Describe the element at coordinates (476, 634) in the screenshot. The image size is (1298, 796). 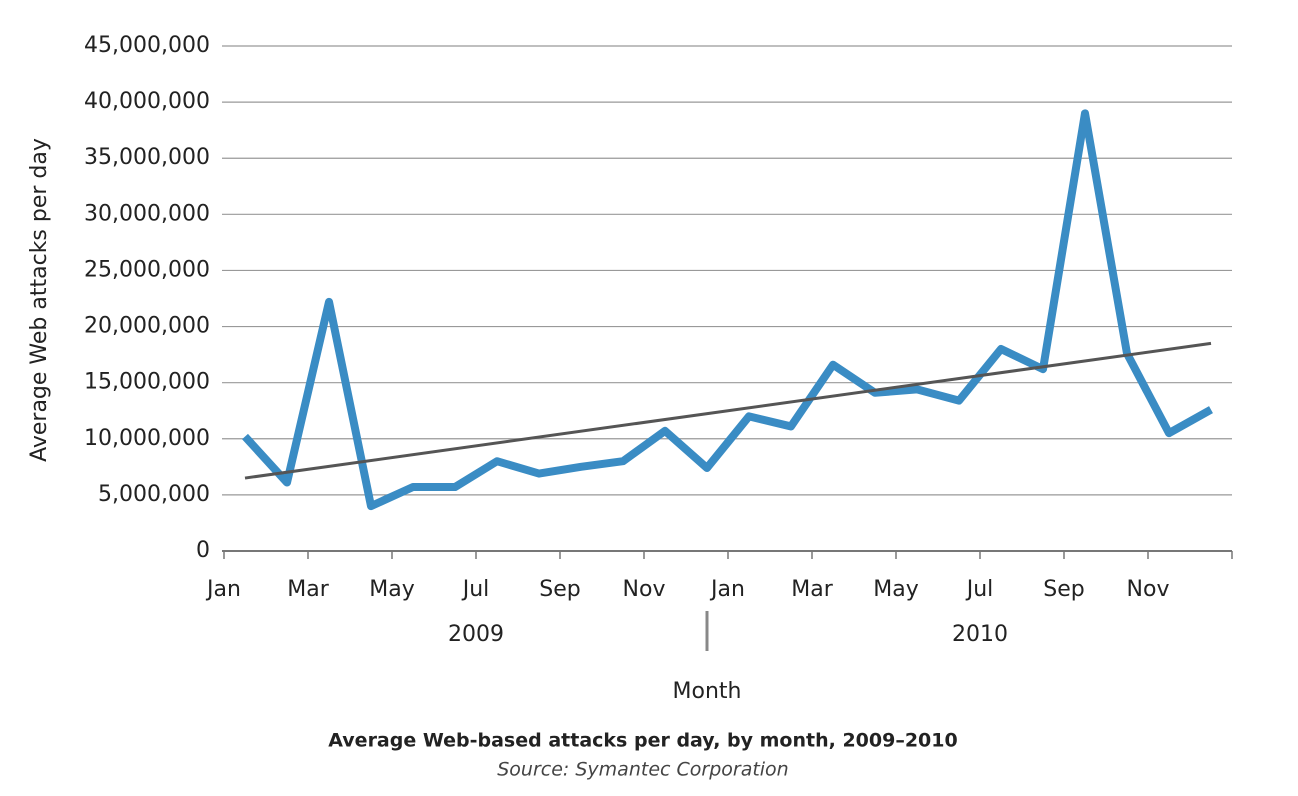
I see `year-label: 2009` at that location.